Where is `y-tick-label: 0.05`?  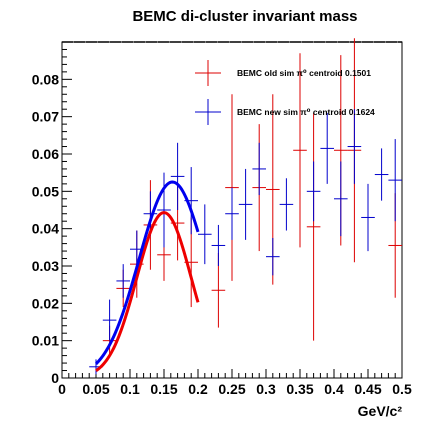
y-tick-label: 0.05 is located at coordinates (45, 191).